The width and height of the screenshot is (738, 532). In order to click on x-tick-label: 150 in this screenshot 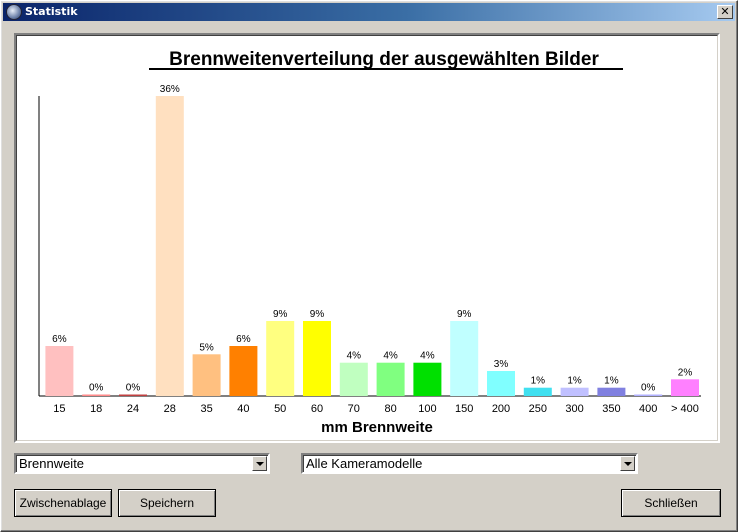, I will do `click(464, 409)`.